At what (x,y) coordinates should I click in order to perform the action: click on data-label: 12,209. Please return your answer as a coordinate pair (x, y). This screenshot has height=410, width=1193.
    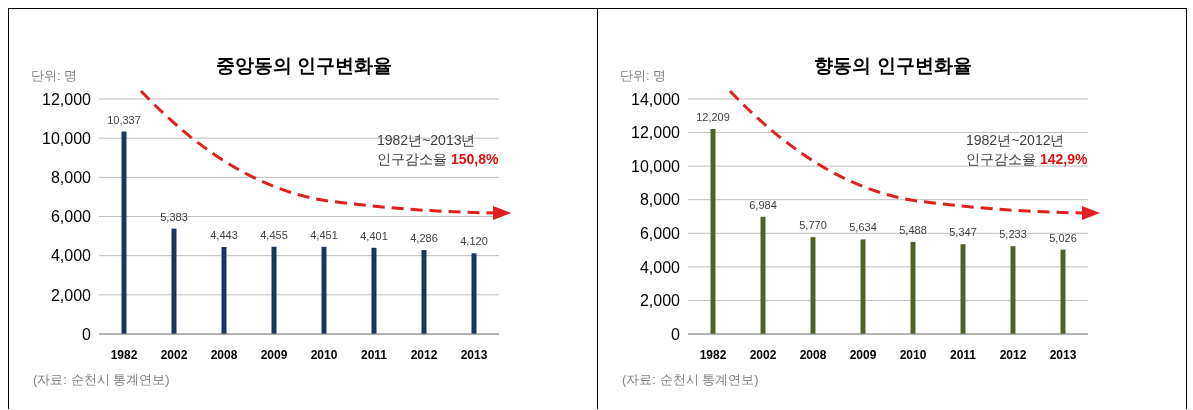
    Looking at the image, I should click on (713, 117).